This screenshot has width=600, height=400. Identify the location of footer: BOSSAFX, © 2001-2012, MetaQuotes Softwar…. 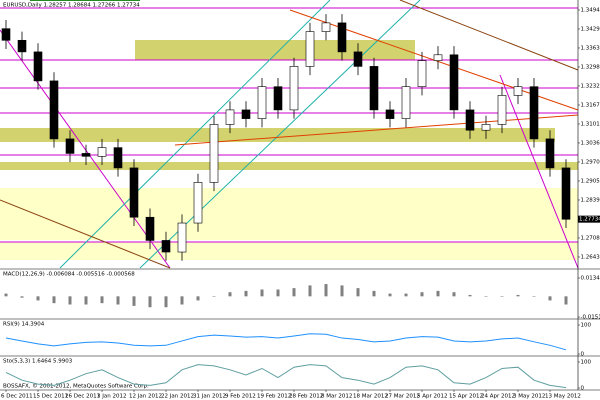
(76, 386).